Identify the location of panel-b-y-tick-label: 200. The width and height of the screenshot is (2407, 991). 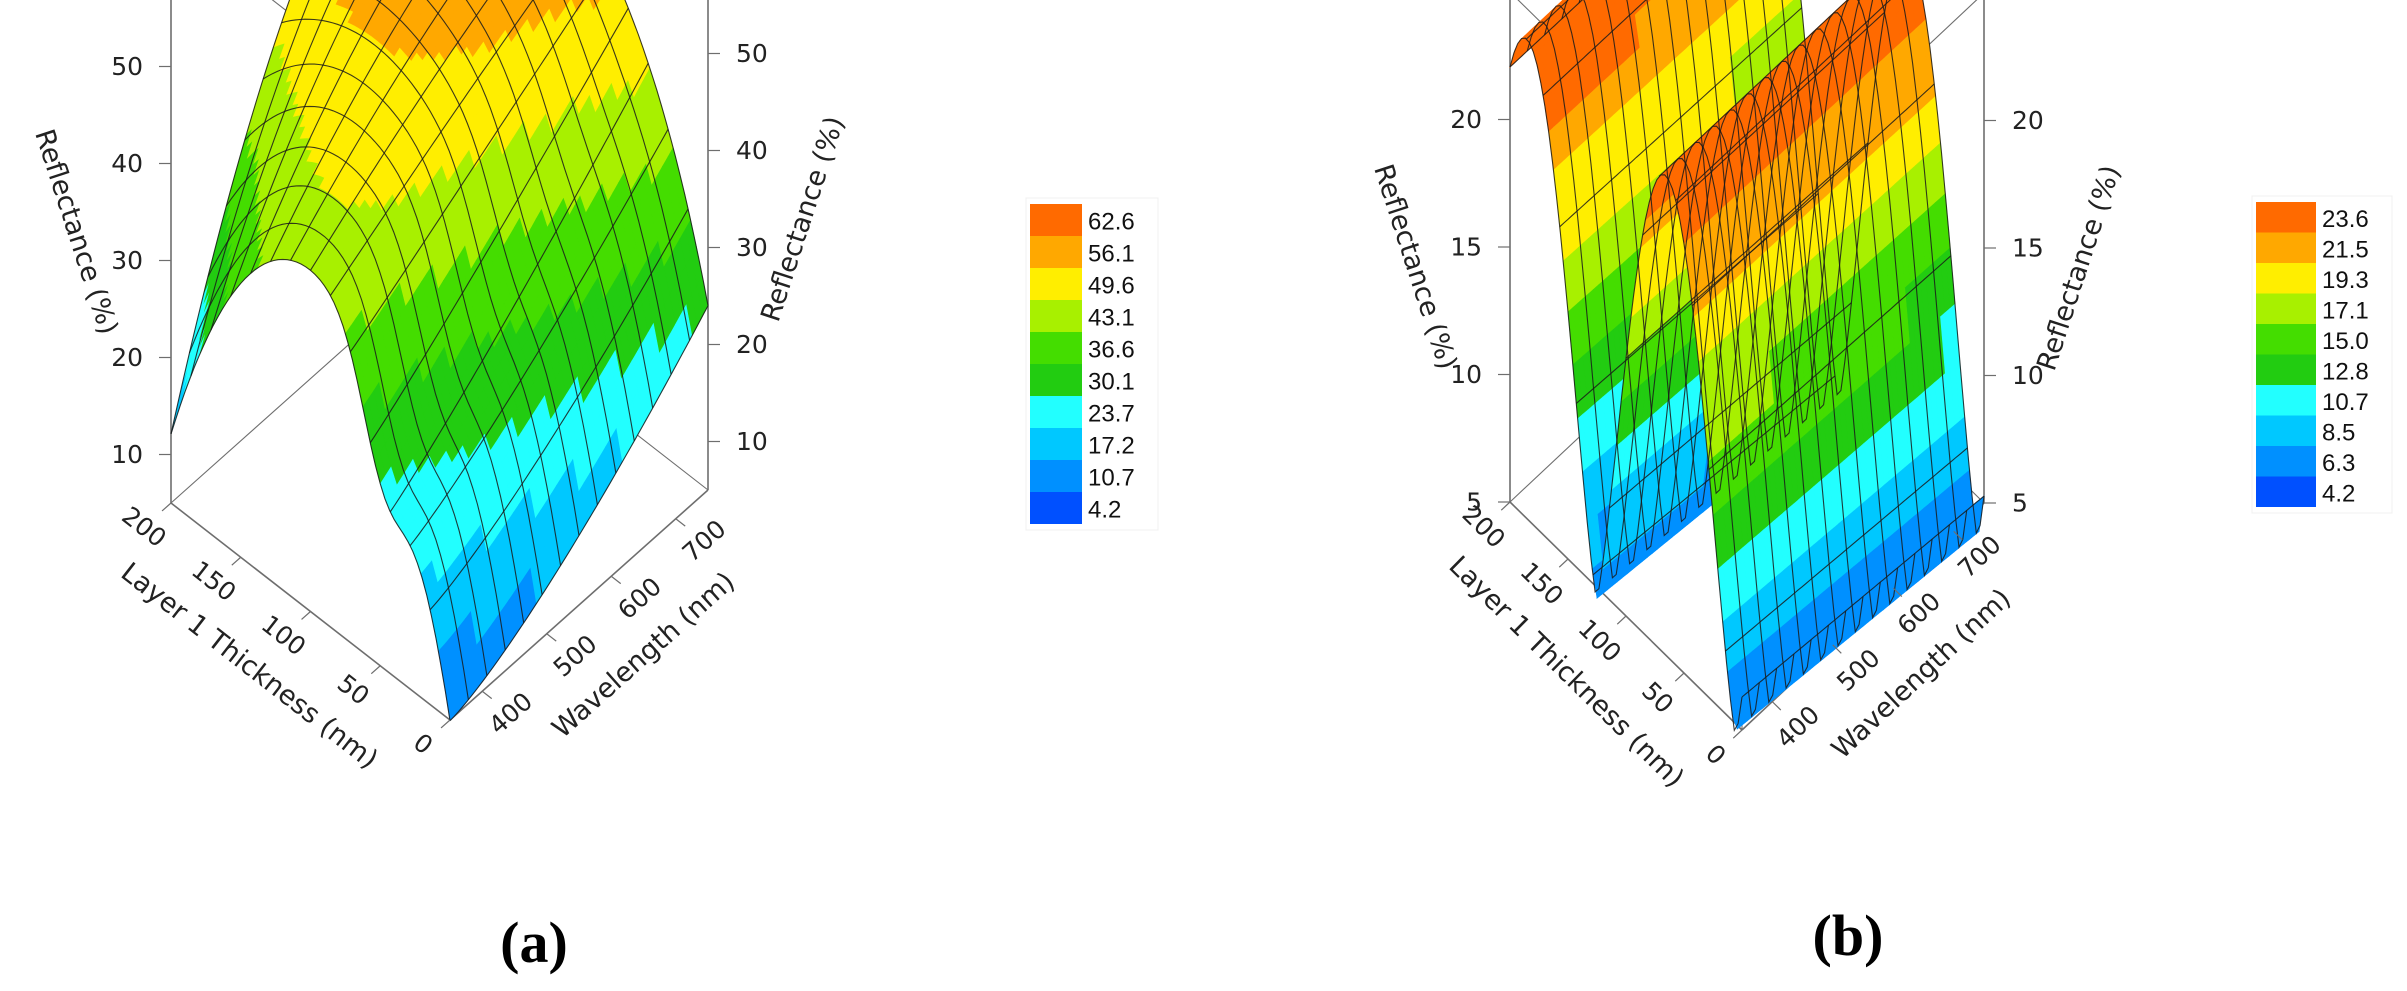
(1484, 527).